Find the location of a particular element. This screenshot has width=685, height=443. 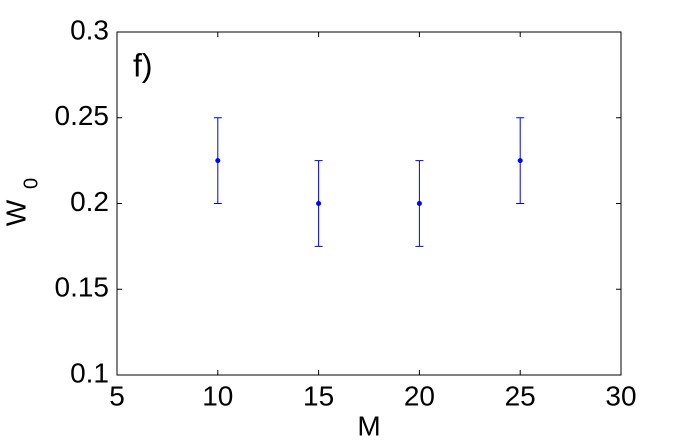

y-tick-label: 0.1 is located at coordinates (89, 372).